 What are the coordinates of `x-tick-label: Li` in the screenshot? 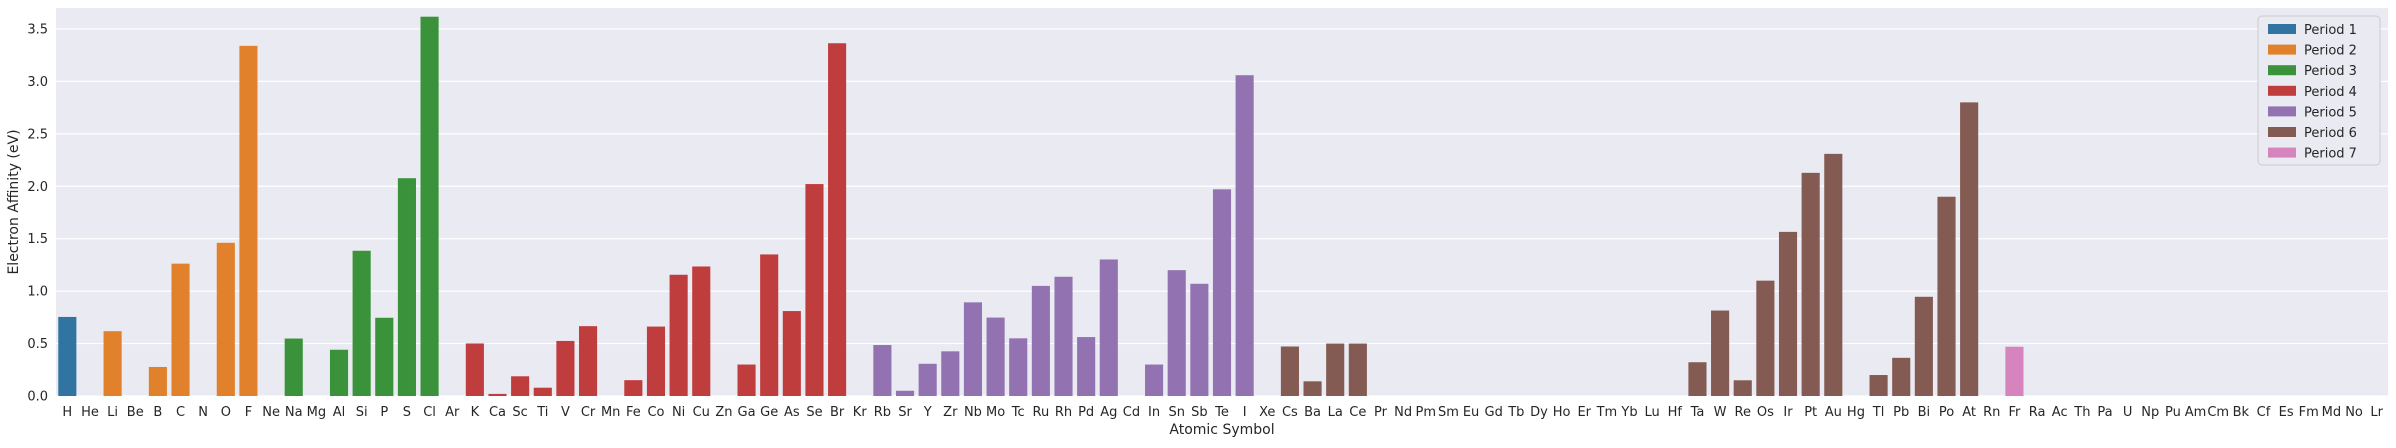 It's located at (112, 412).